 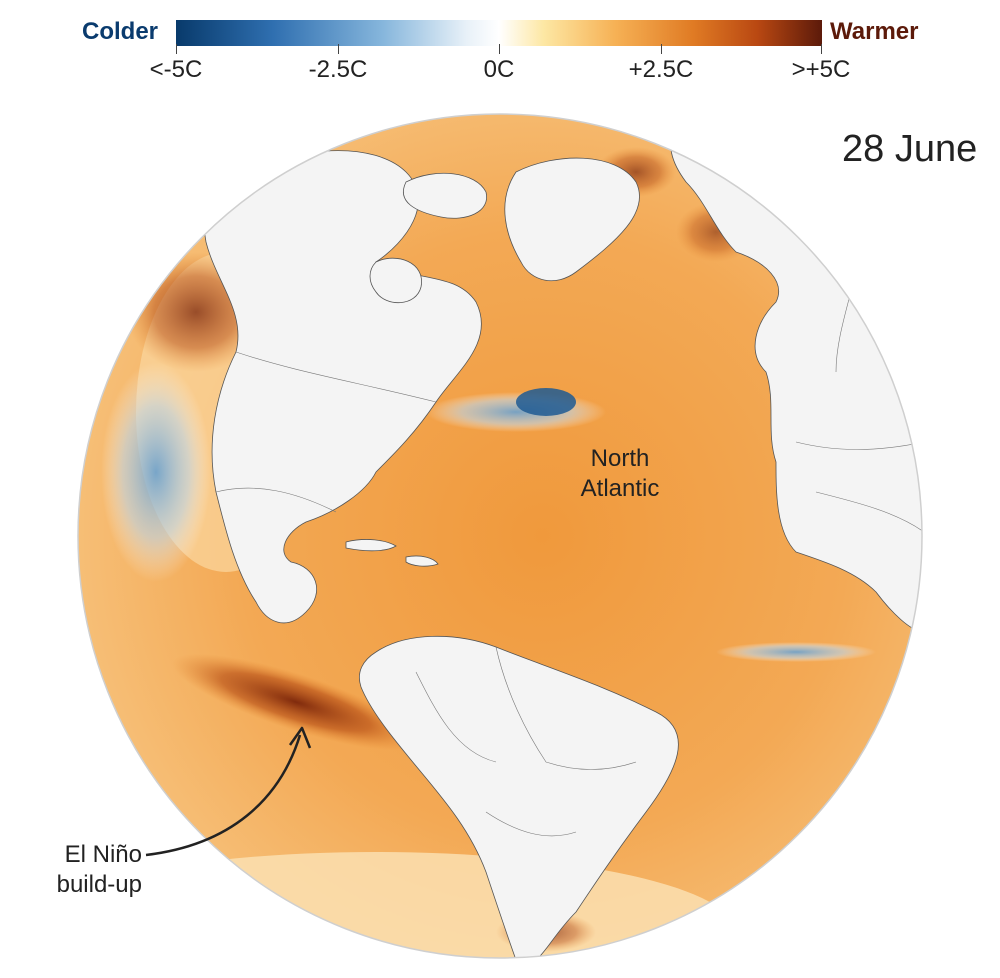 I want to click on land-south-america, so click(x=519, y=796).